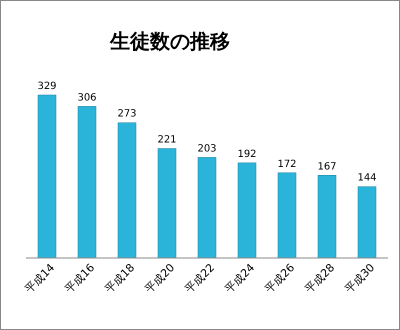 The width and height of the screenshot is (400, 330). I want to click on x-tick-label: 平成20, so click(160, 278).